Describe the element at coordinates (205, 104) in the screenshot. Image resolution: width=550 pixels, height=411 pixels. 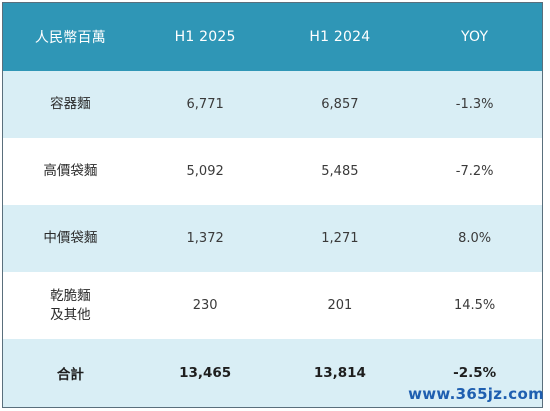
I see `row-h1-2025: 6,771` at that location.